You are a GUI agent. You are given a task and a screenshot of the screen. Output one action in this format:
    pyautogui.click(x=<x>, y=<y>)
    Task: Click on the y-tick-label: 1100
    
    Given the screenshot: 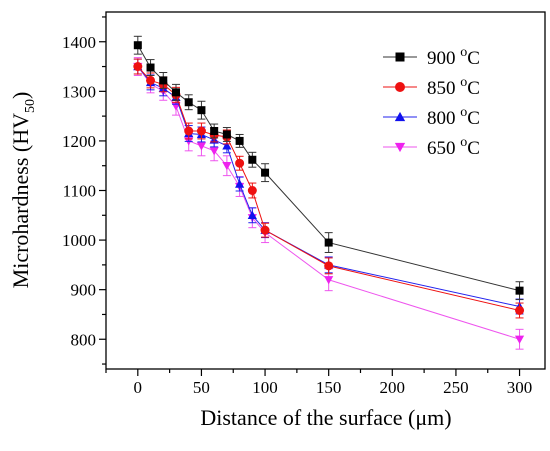 What is the action you would take?
    pyautogui.click(x=79, y=191)
    